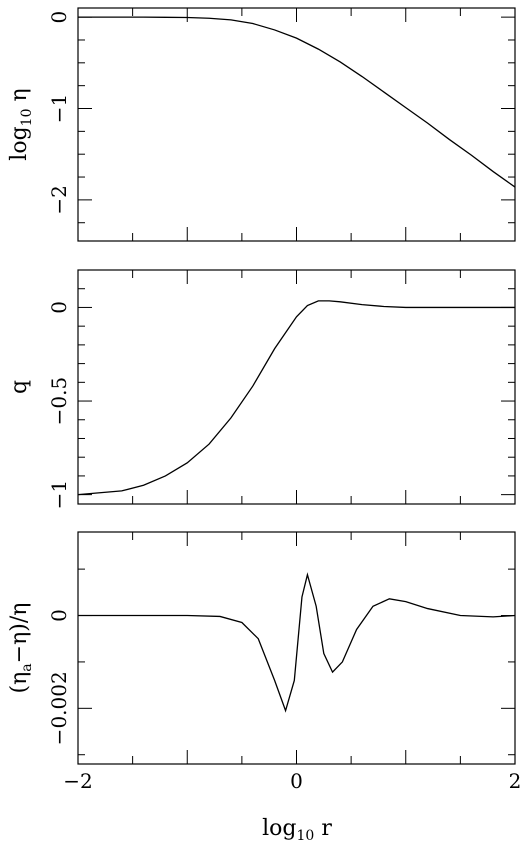  Describe the element at coordinates (19, 633) in the screenshot. I see `y-axis-label-post: −η)/η` at that location.